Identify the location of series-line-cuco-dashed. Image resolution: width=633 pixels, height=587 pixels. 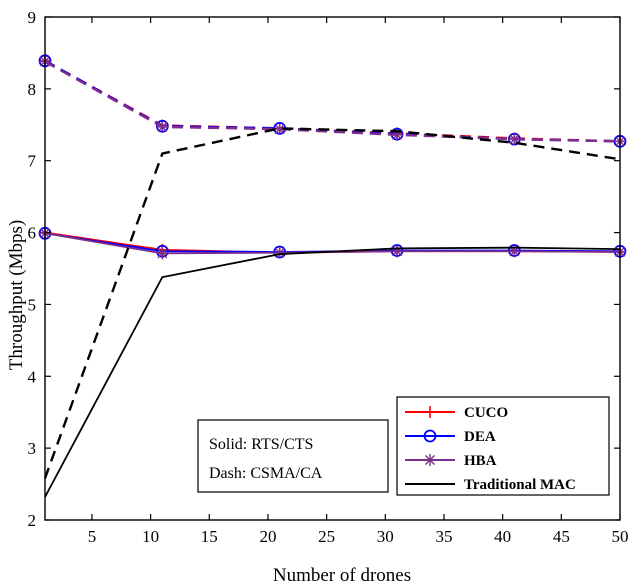
(332, 101).